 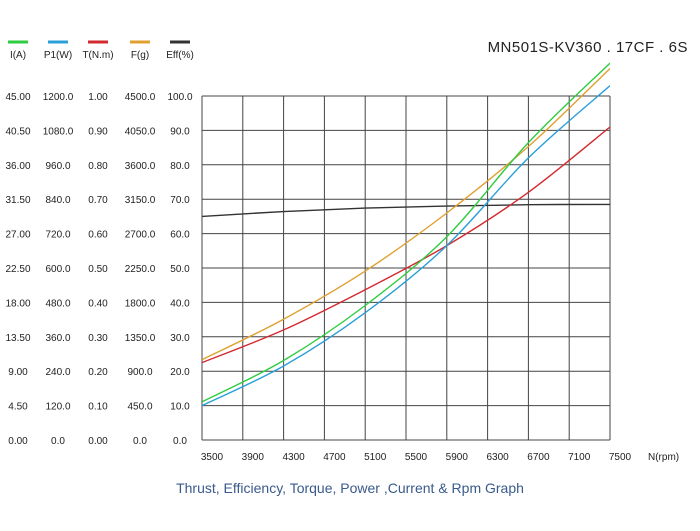 What do you see at coordinates (406, 210) in the screenshot?
I see `series-line-efficiency` at bounding box center [406, 210].